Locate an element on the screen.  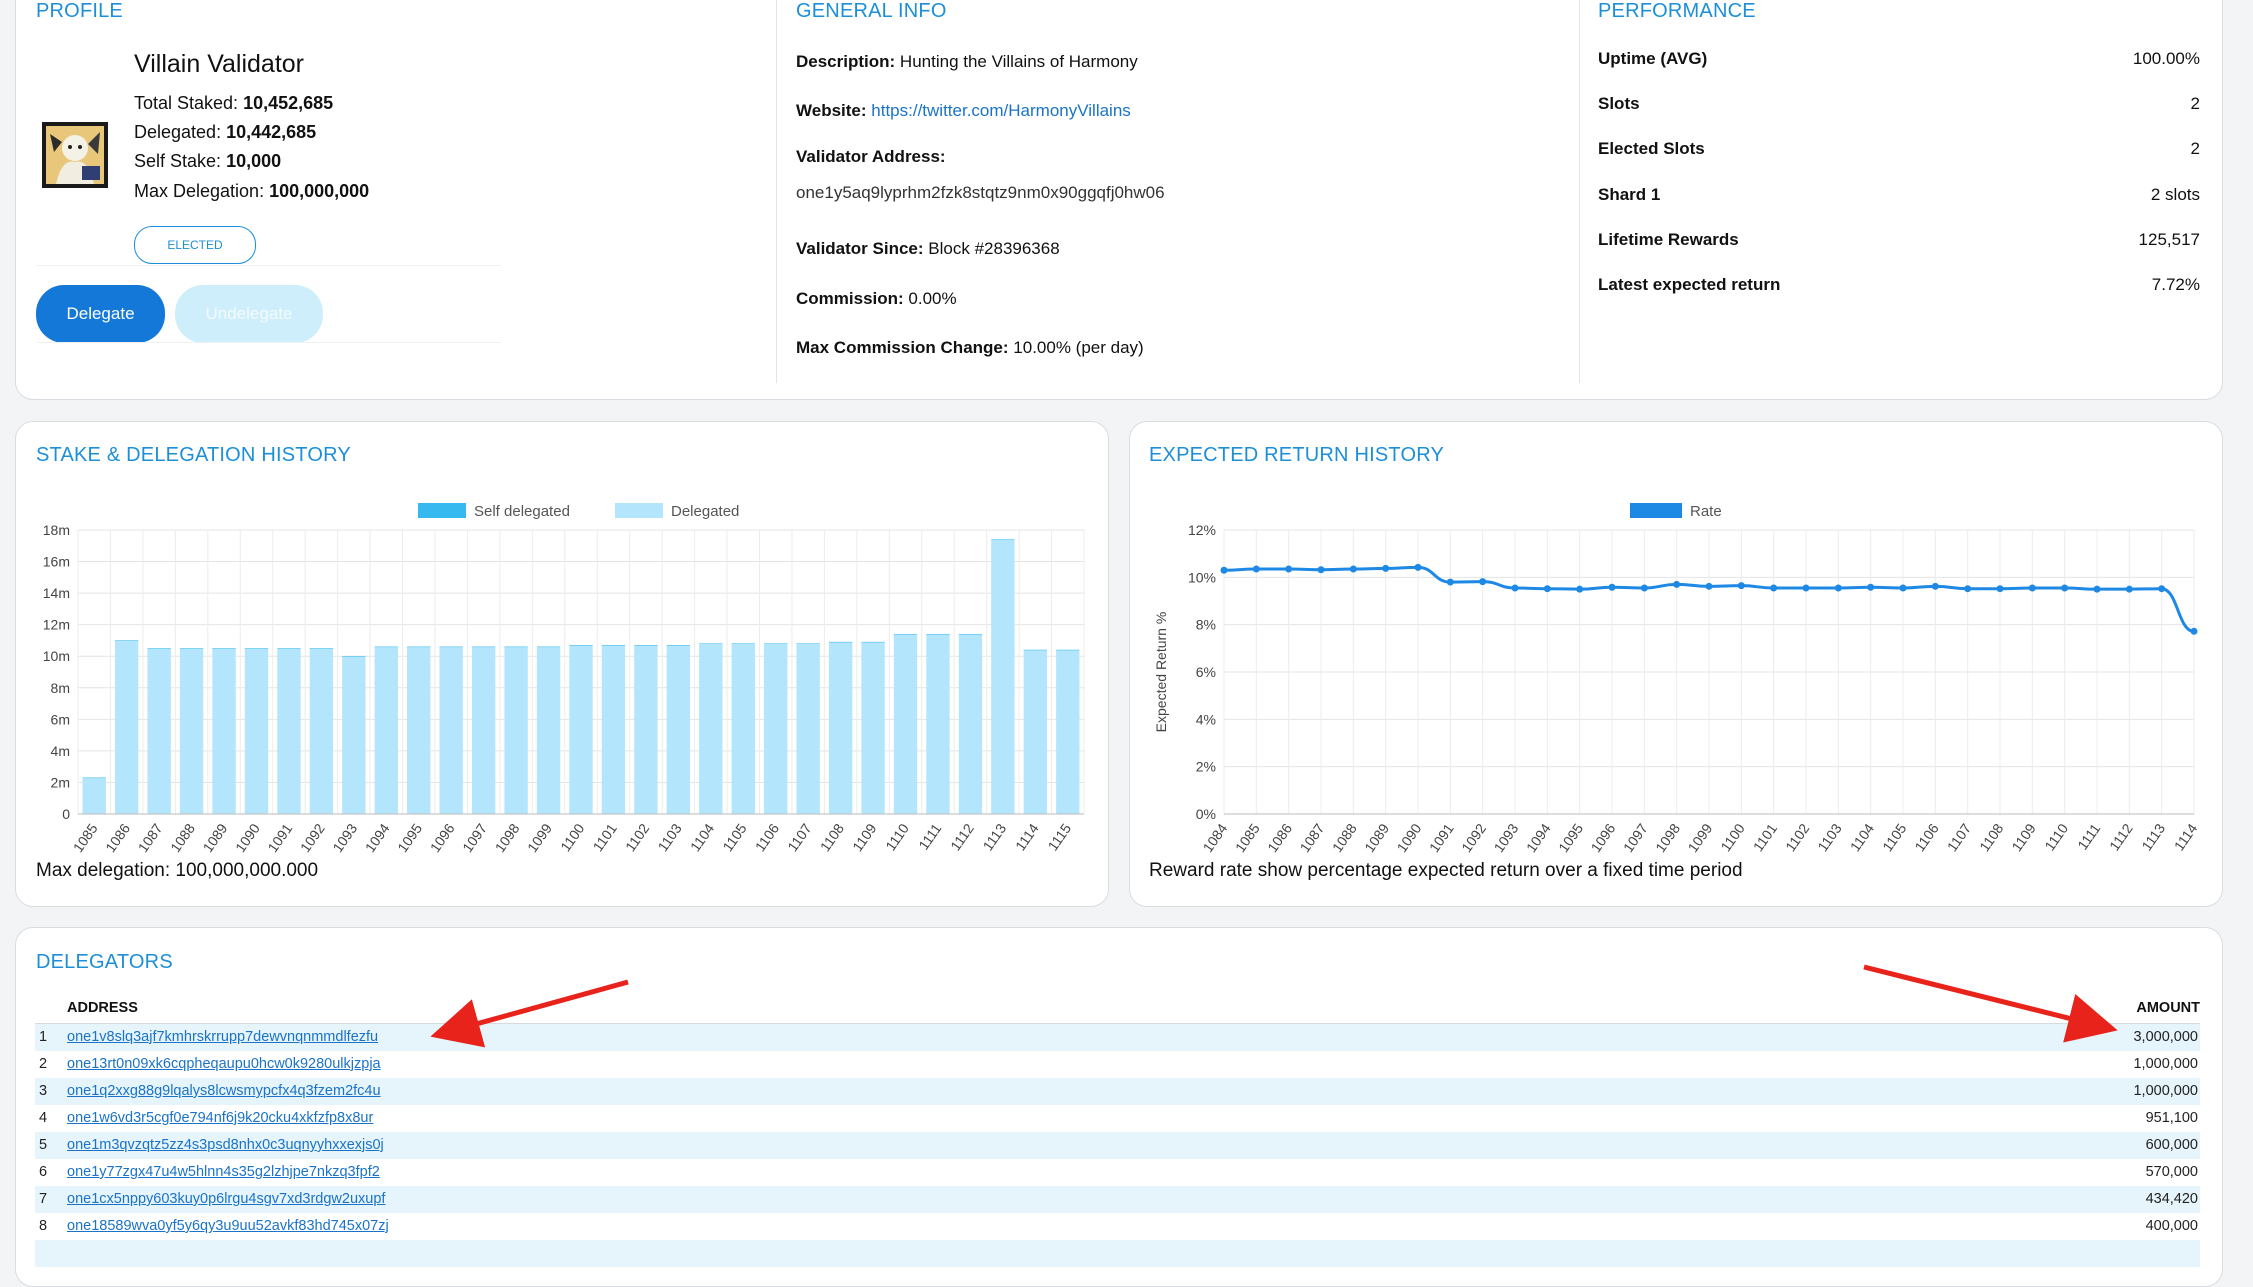
column-divider is located at coordinates (776, 191).